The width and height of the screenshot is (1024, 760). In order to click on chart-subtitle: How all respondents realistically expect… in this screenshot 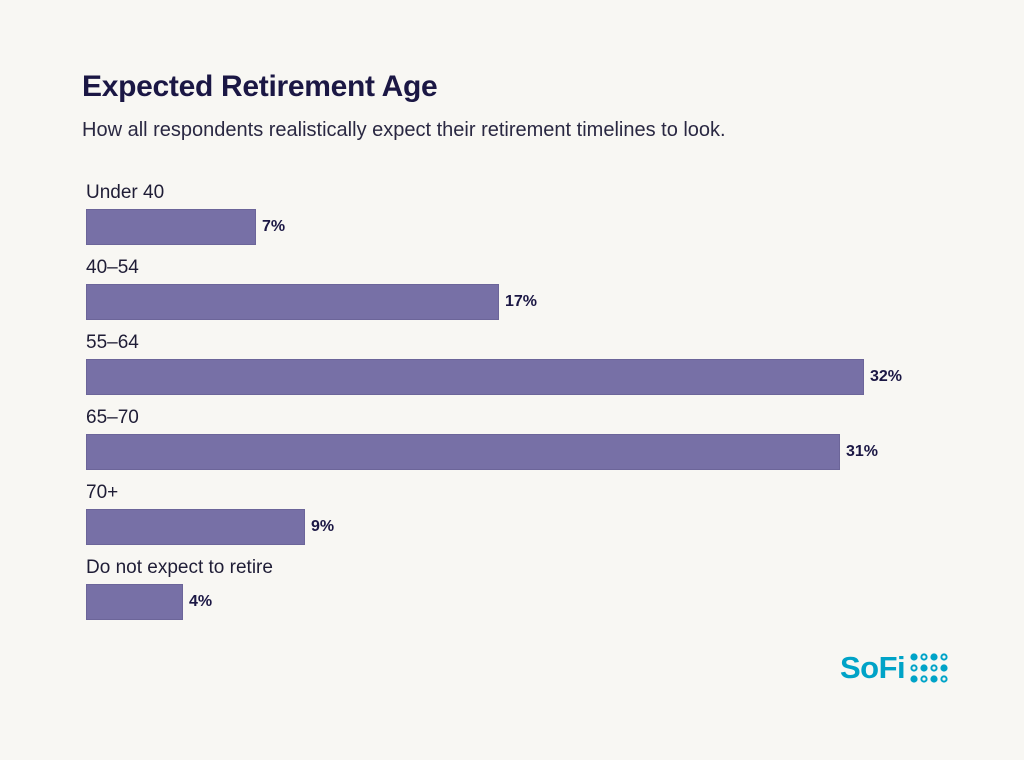, I will do `click(404, 130)`.